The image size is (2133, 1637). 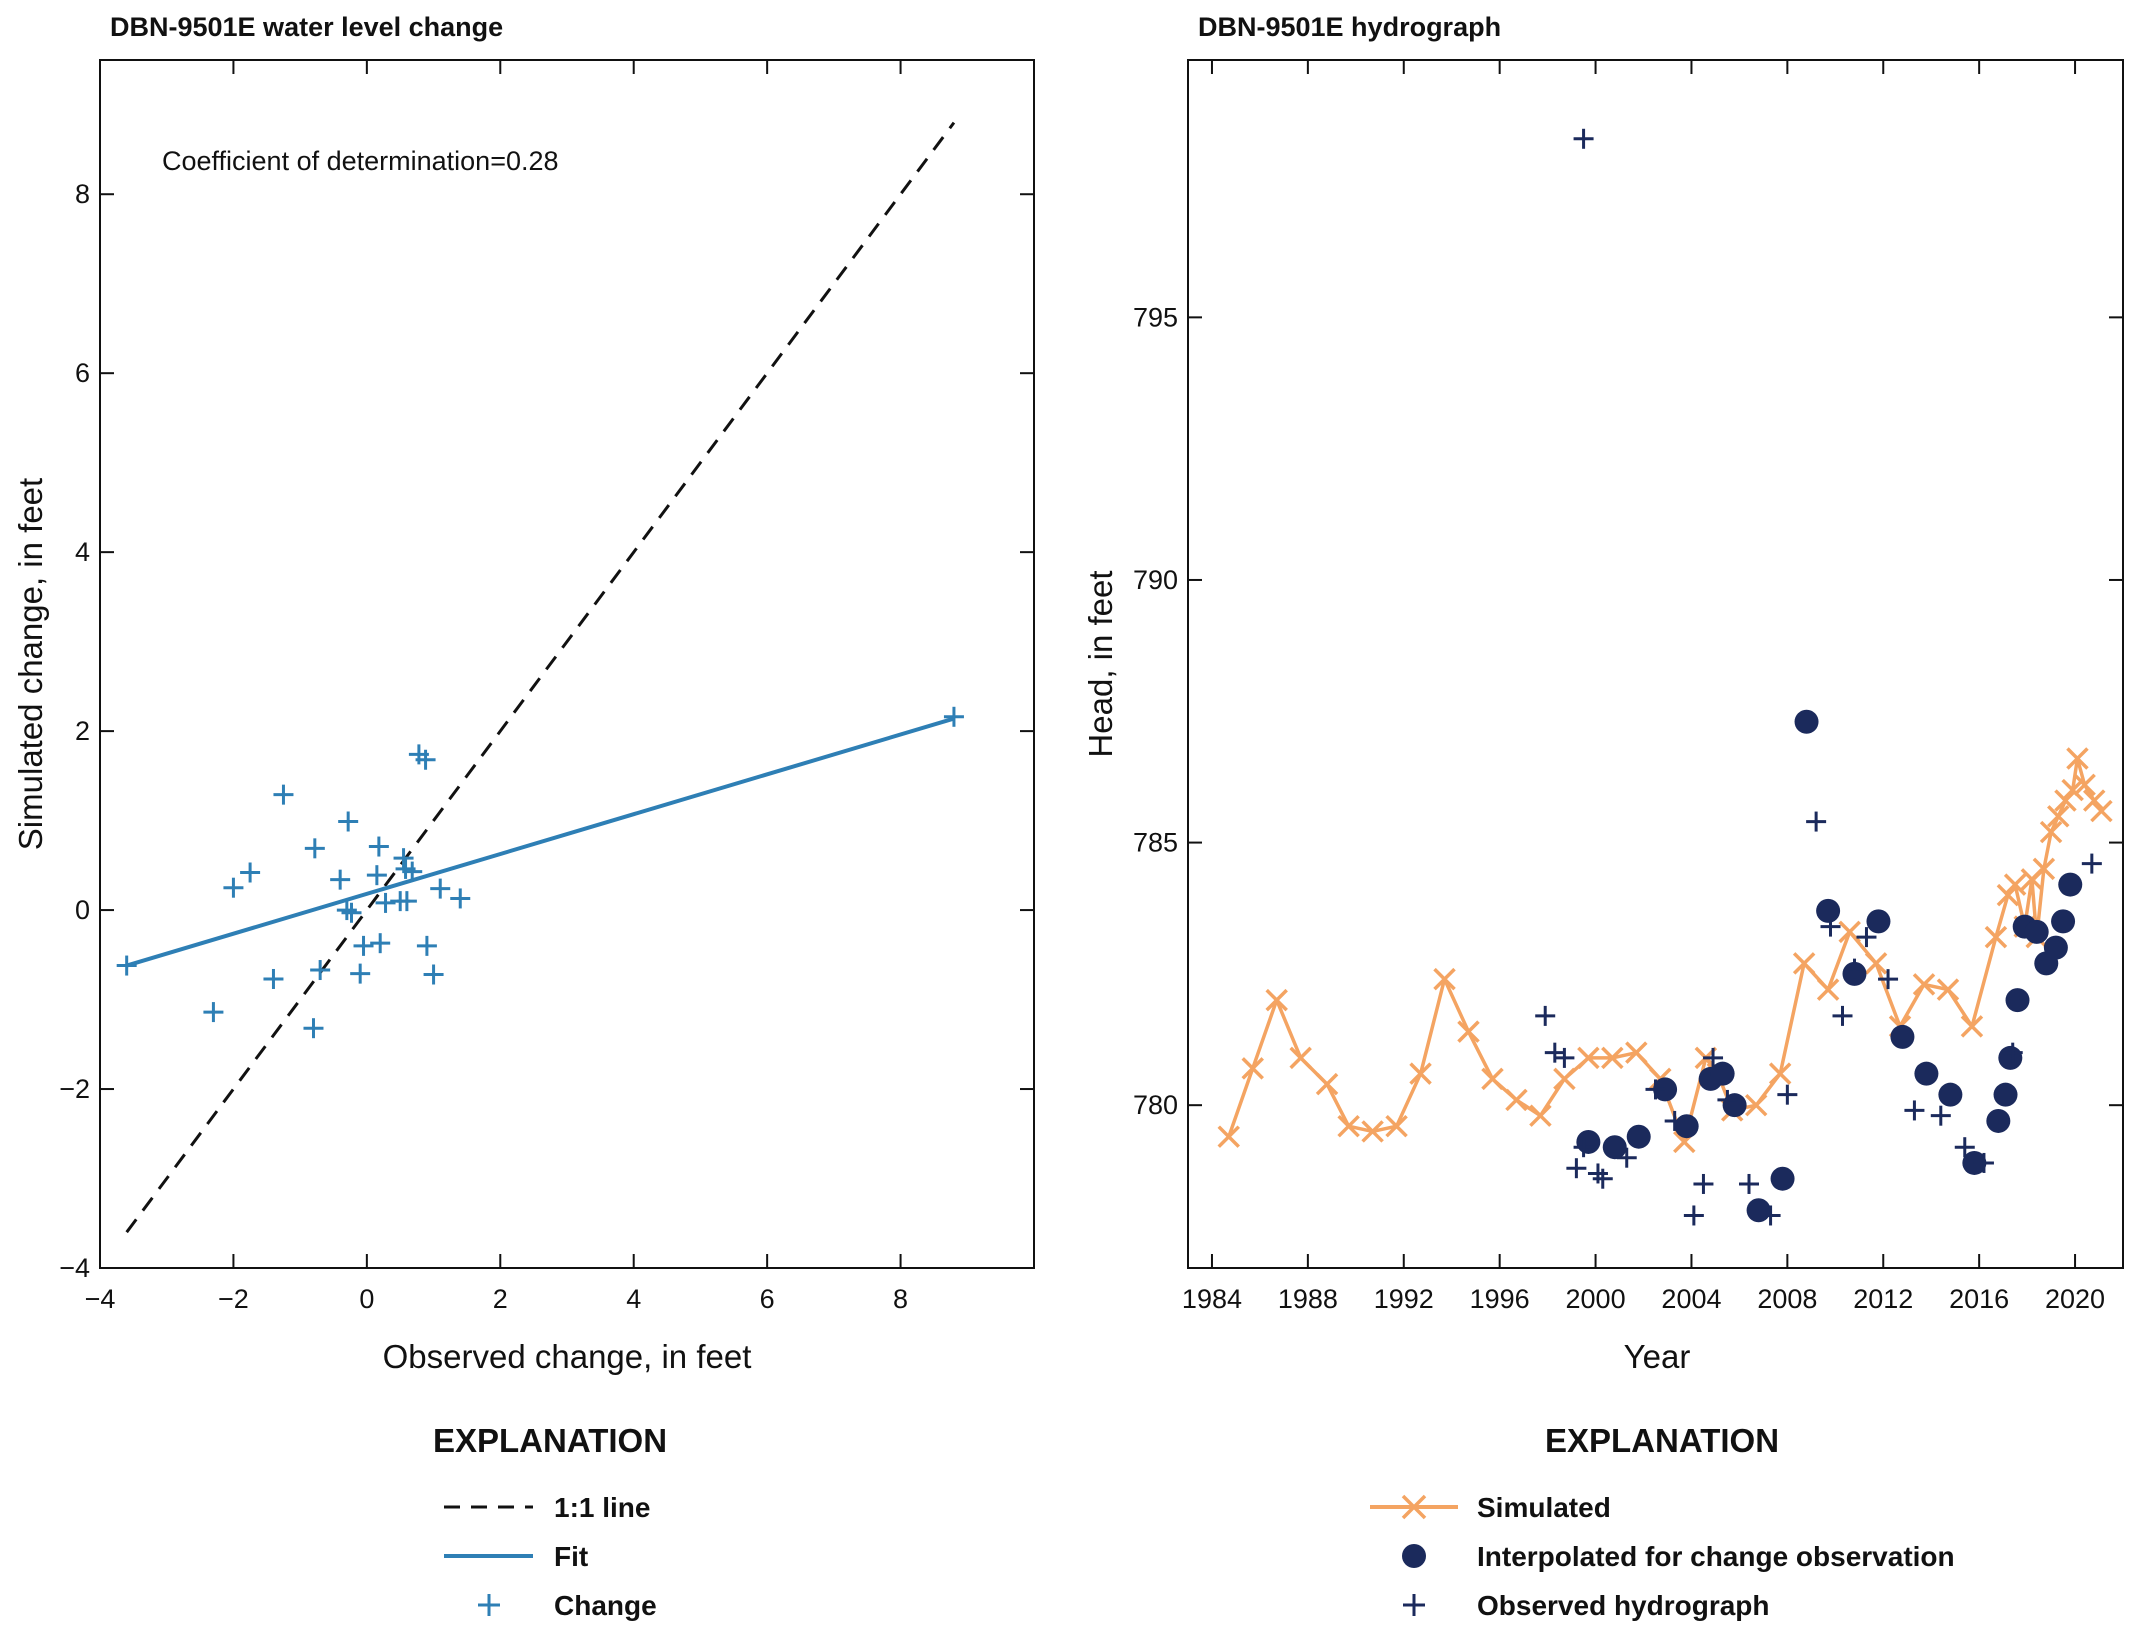 I want to click on right-x-tick-label: 2012, so click(x=1883, y=1299).